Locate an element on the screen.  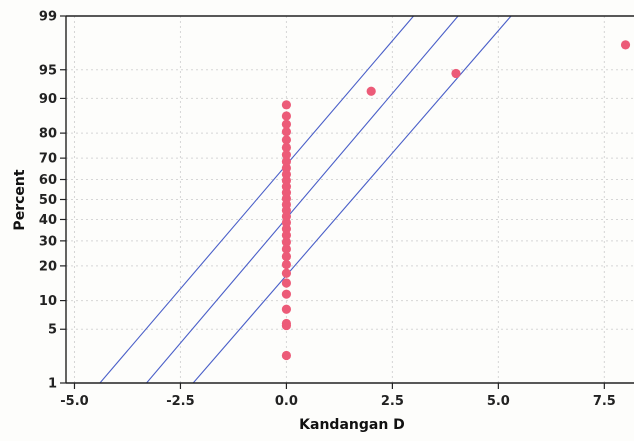
y-tick-label: 5 is located at coordinates (52, 330).